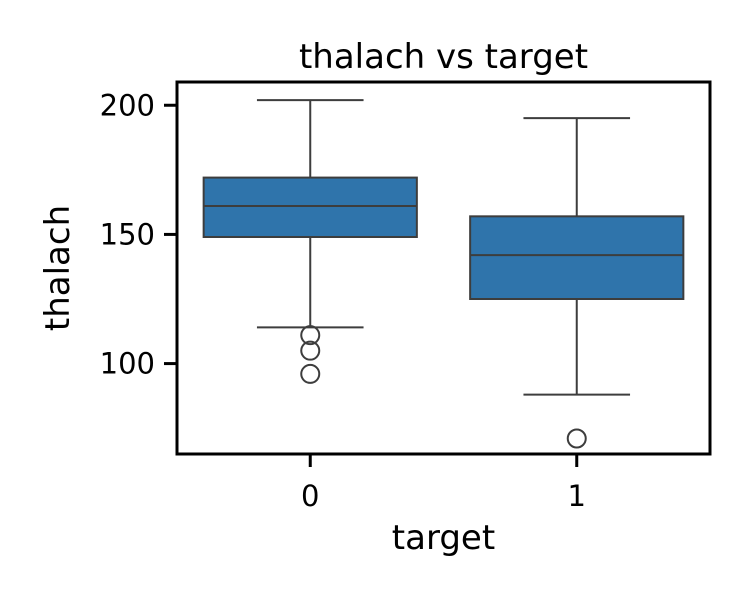 This screenshot has width=750, height=600. Describe the element at coordinates (127, 364) in the screenshot. I see `y-tick-label: 100` at that location.